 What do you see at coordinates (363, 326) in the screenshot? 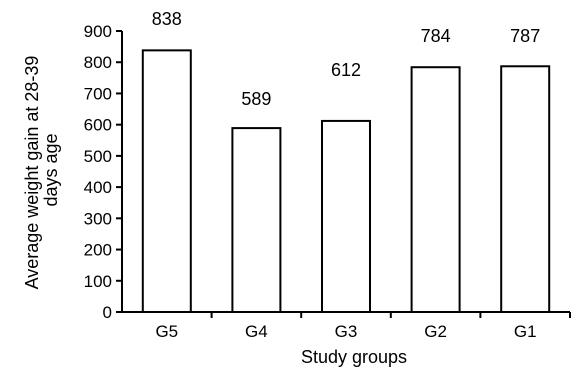
I see `x-ticks: G5 G4 G3 G2 G1` at bounding box center [363, 326].